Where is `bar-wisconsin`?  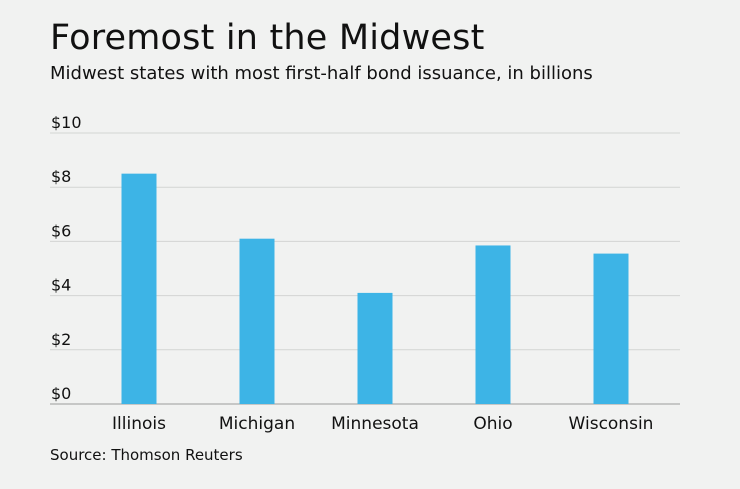
bar-wisconsin is located at coordinates (611, 328).